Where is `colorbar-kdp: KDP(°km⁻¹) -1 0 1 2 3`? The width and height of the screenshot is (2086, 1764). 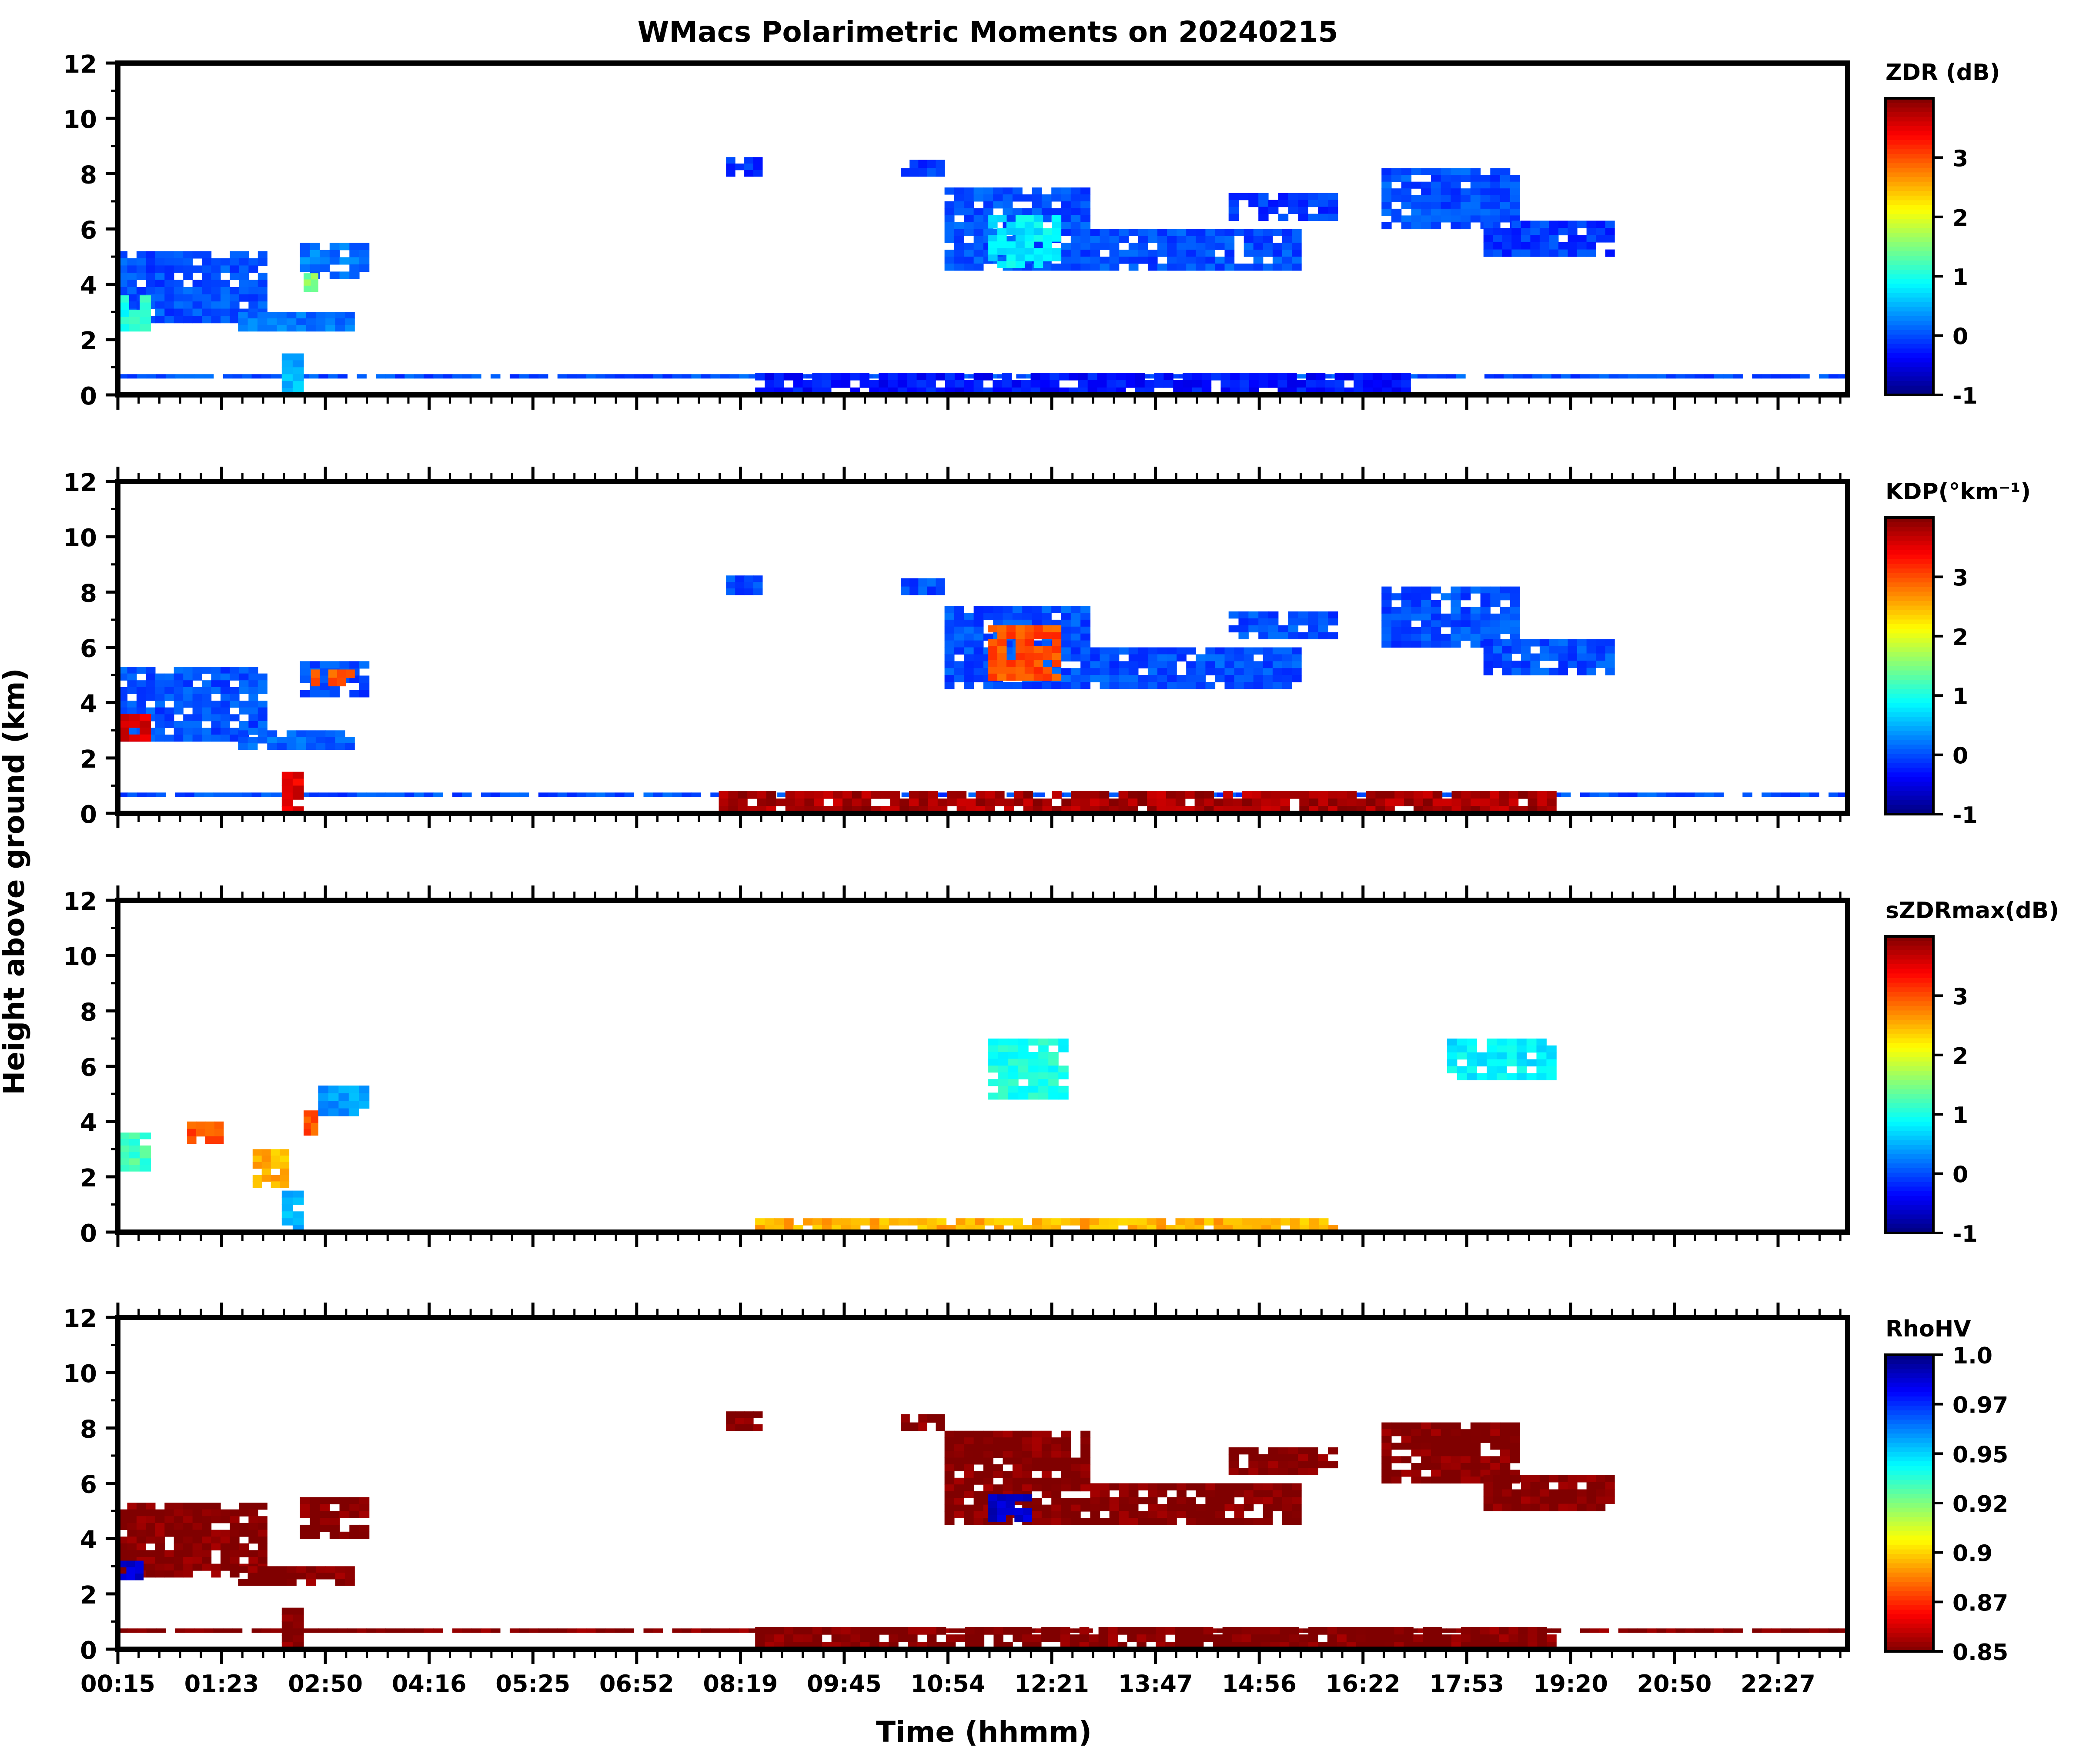
colorbar-kdp: KDP(°km⁻¹) -1 0 1 2 3 is located at coordinates (1958, 654).